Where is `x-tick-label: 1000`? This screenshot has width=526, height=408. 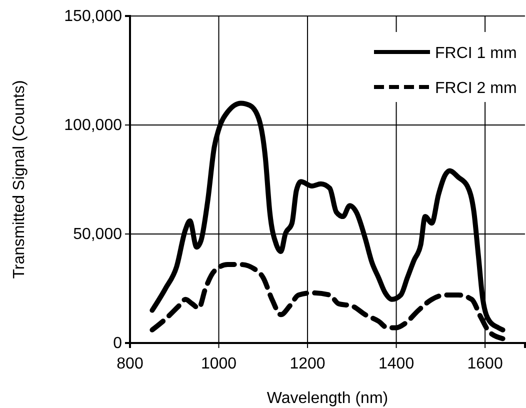
x-tick-label: 1000 is located at coordinates (218, 364).